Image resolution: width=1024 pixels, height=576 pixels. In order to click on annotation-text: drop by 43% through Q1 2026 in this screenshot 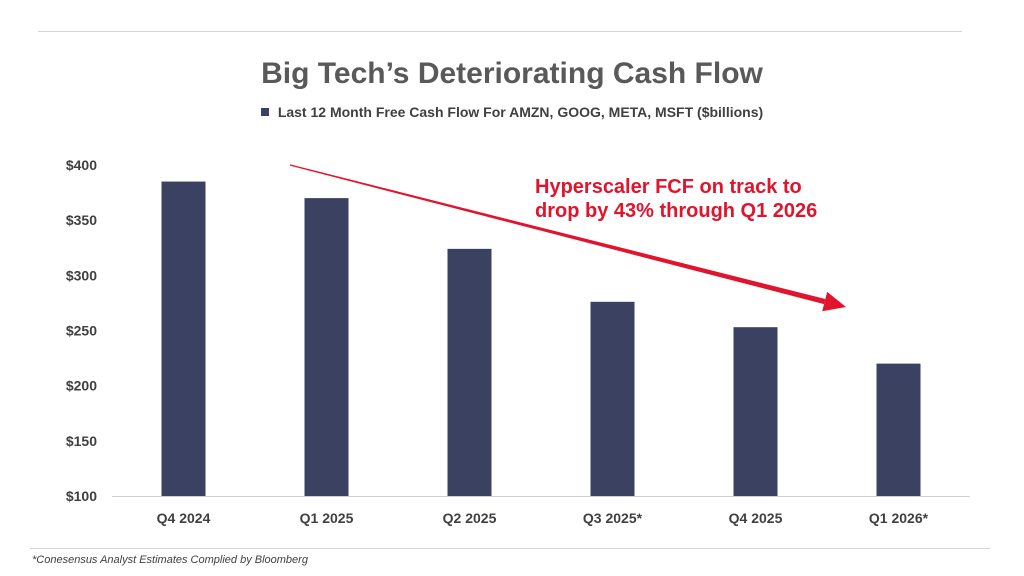, I will do `click(676, 211)`.